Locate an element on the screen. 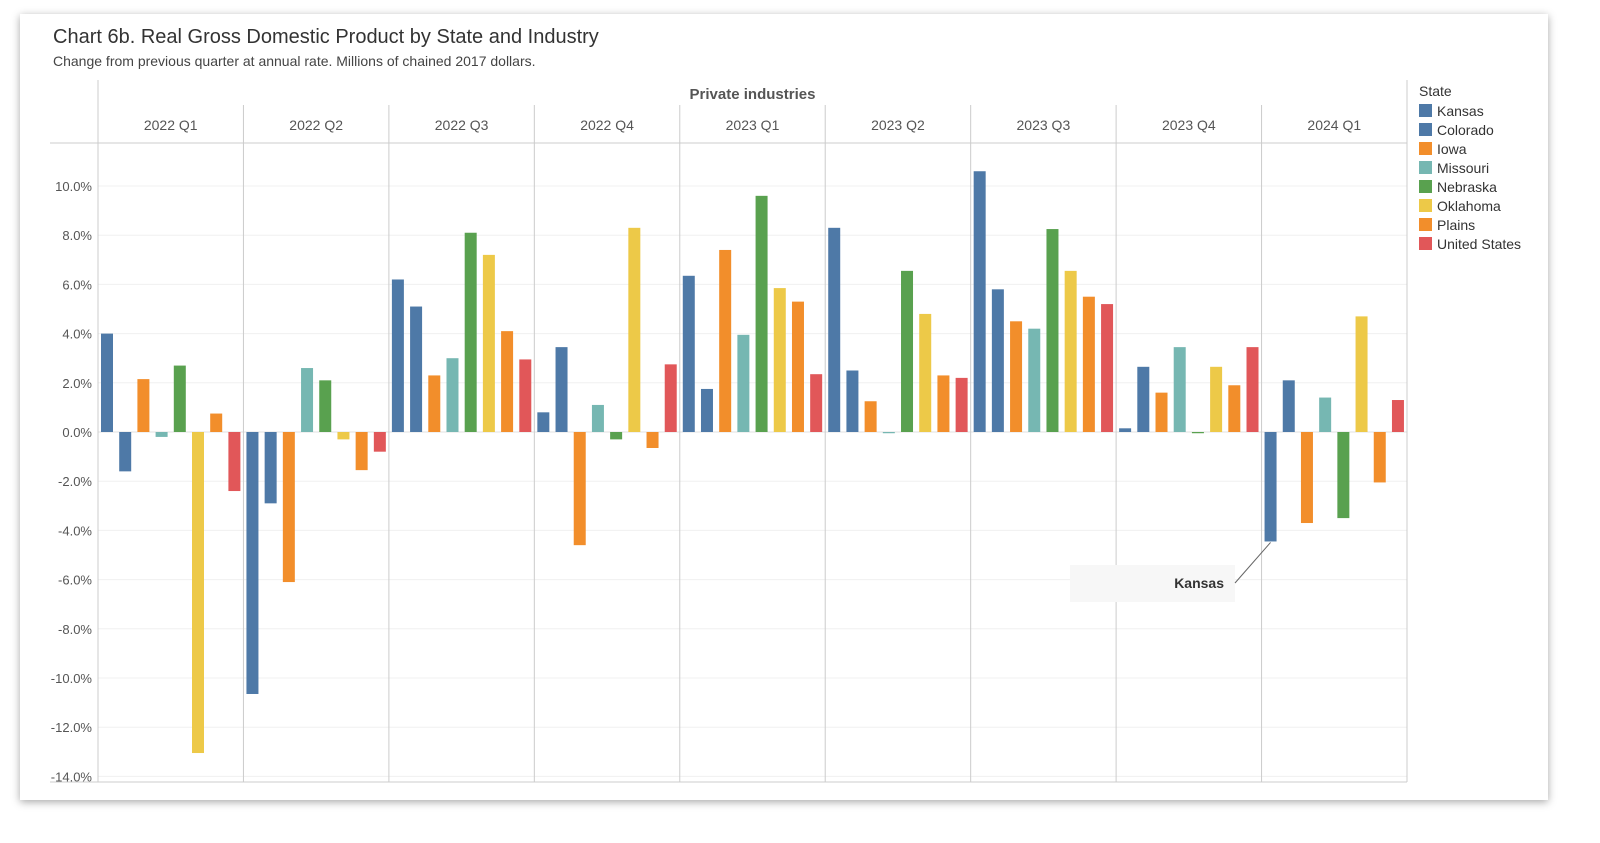 The width and height of the screenshot is (1600, 843). category-label: 2023 Q2 is located at coordinates (898, 125).